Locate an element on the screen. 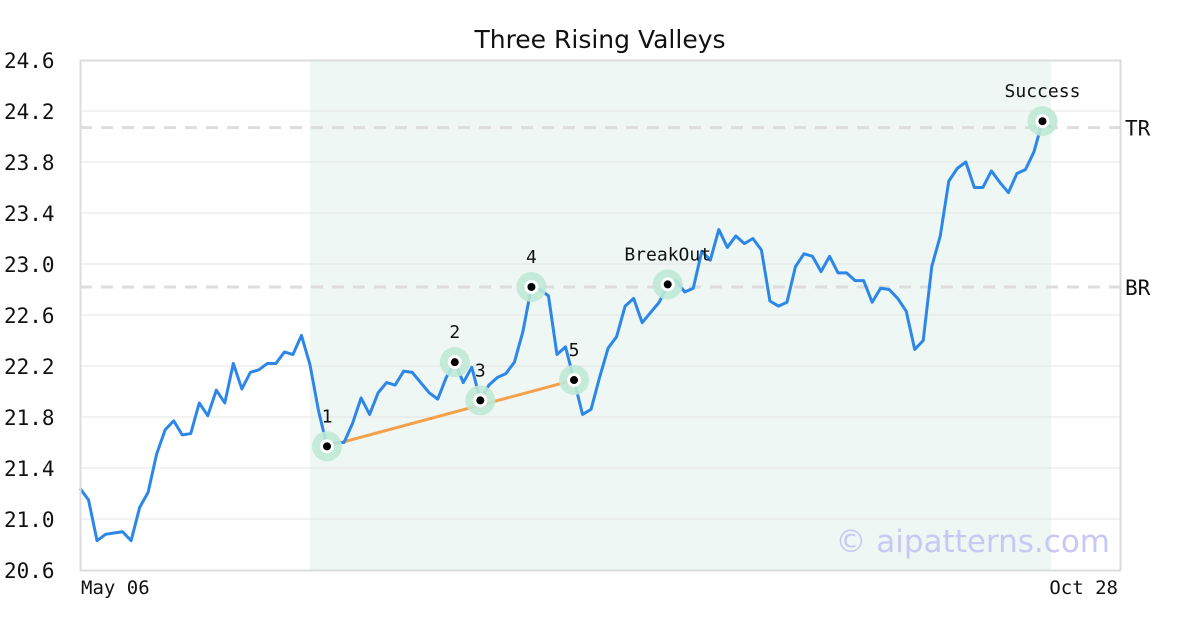  y-tick-label: 24.2 is located at coordinates (29, 112).